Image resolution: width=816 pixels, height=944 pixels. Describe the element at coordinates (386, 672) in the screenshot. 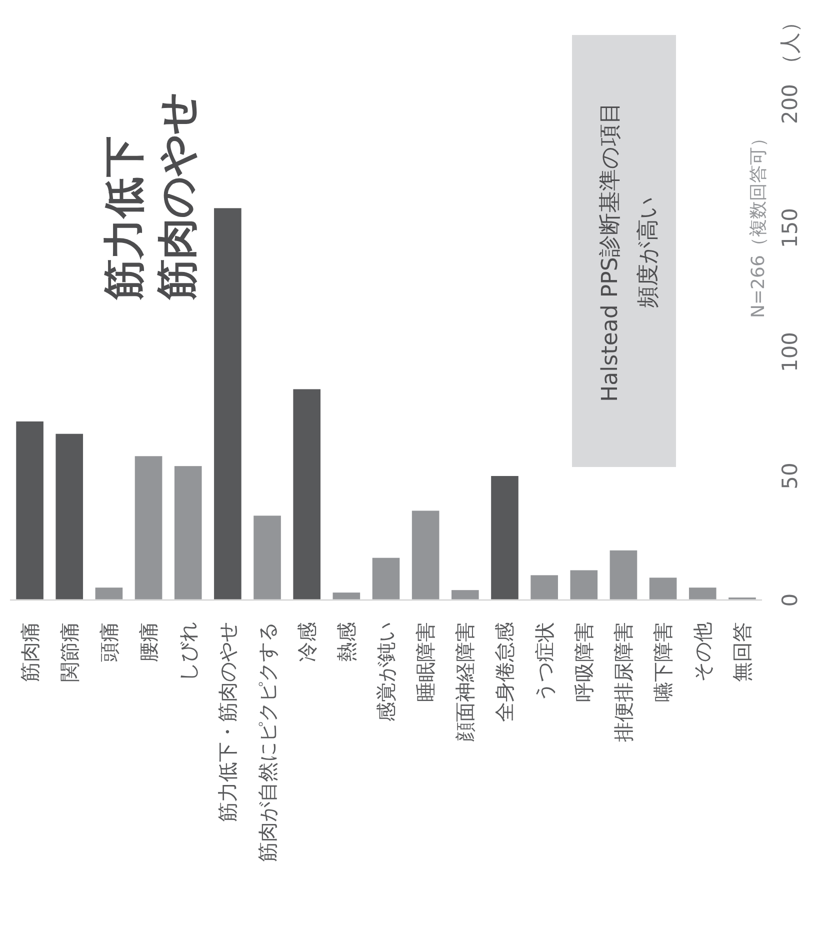

I see `x-tick-label: 感覚が鈍い` at that location.